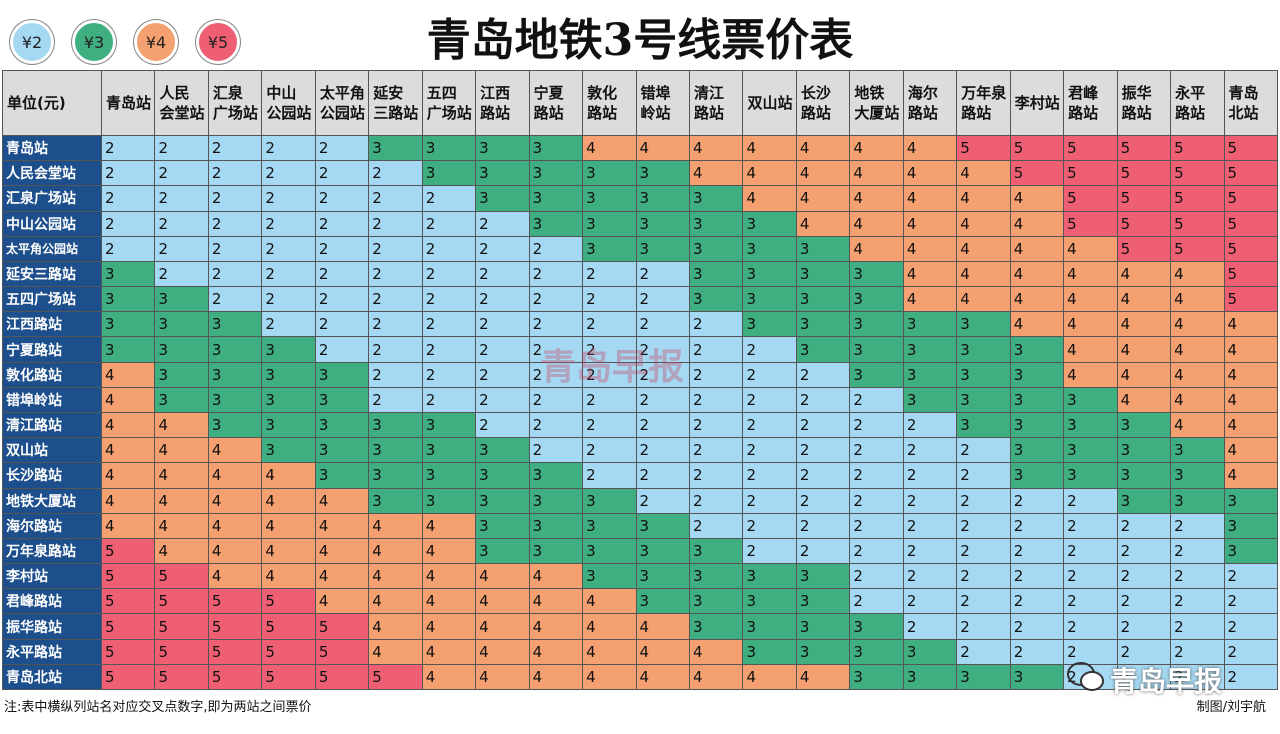  I want to click on row-header: 五四广场站, so click(52, 300).